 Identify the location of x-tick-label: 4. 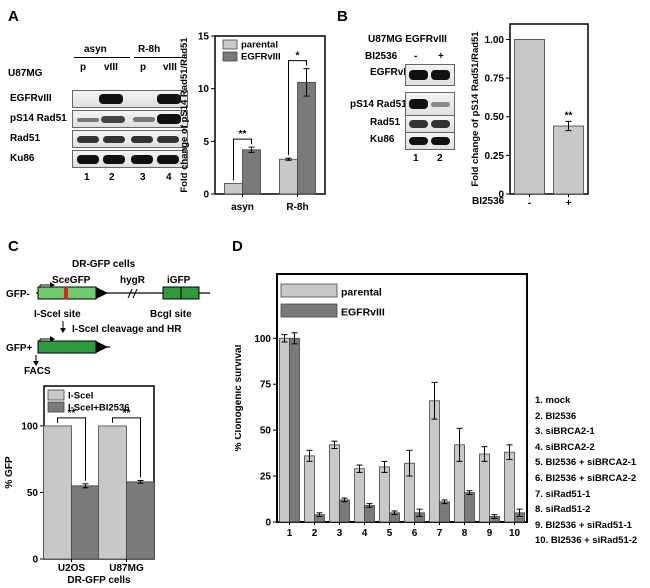
(365, 533).